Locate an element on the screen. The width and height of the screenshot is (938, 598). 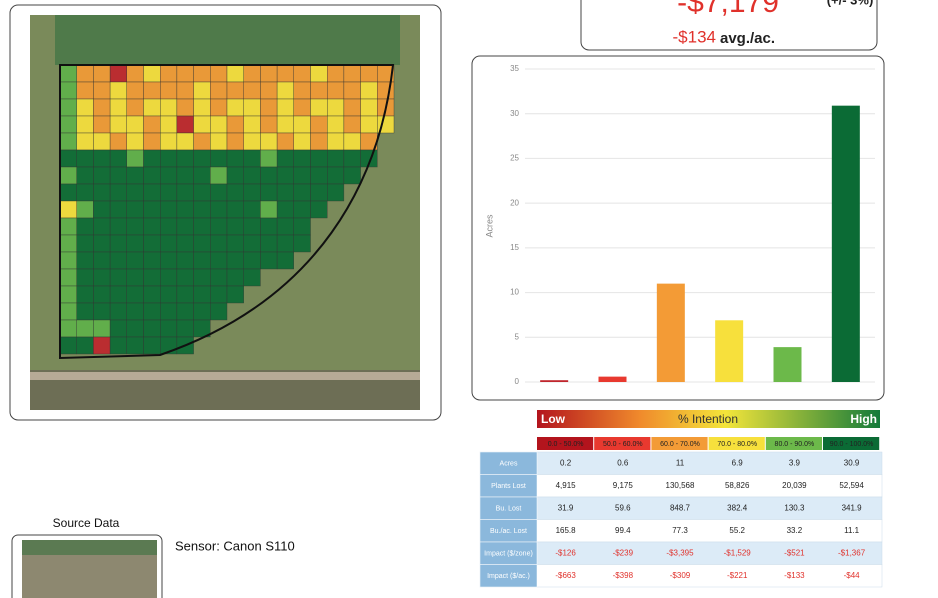
legend-low: Low is located at coordinates (553, 419).